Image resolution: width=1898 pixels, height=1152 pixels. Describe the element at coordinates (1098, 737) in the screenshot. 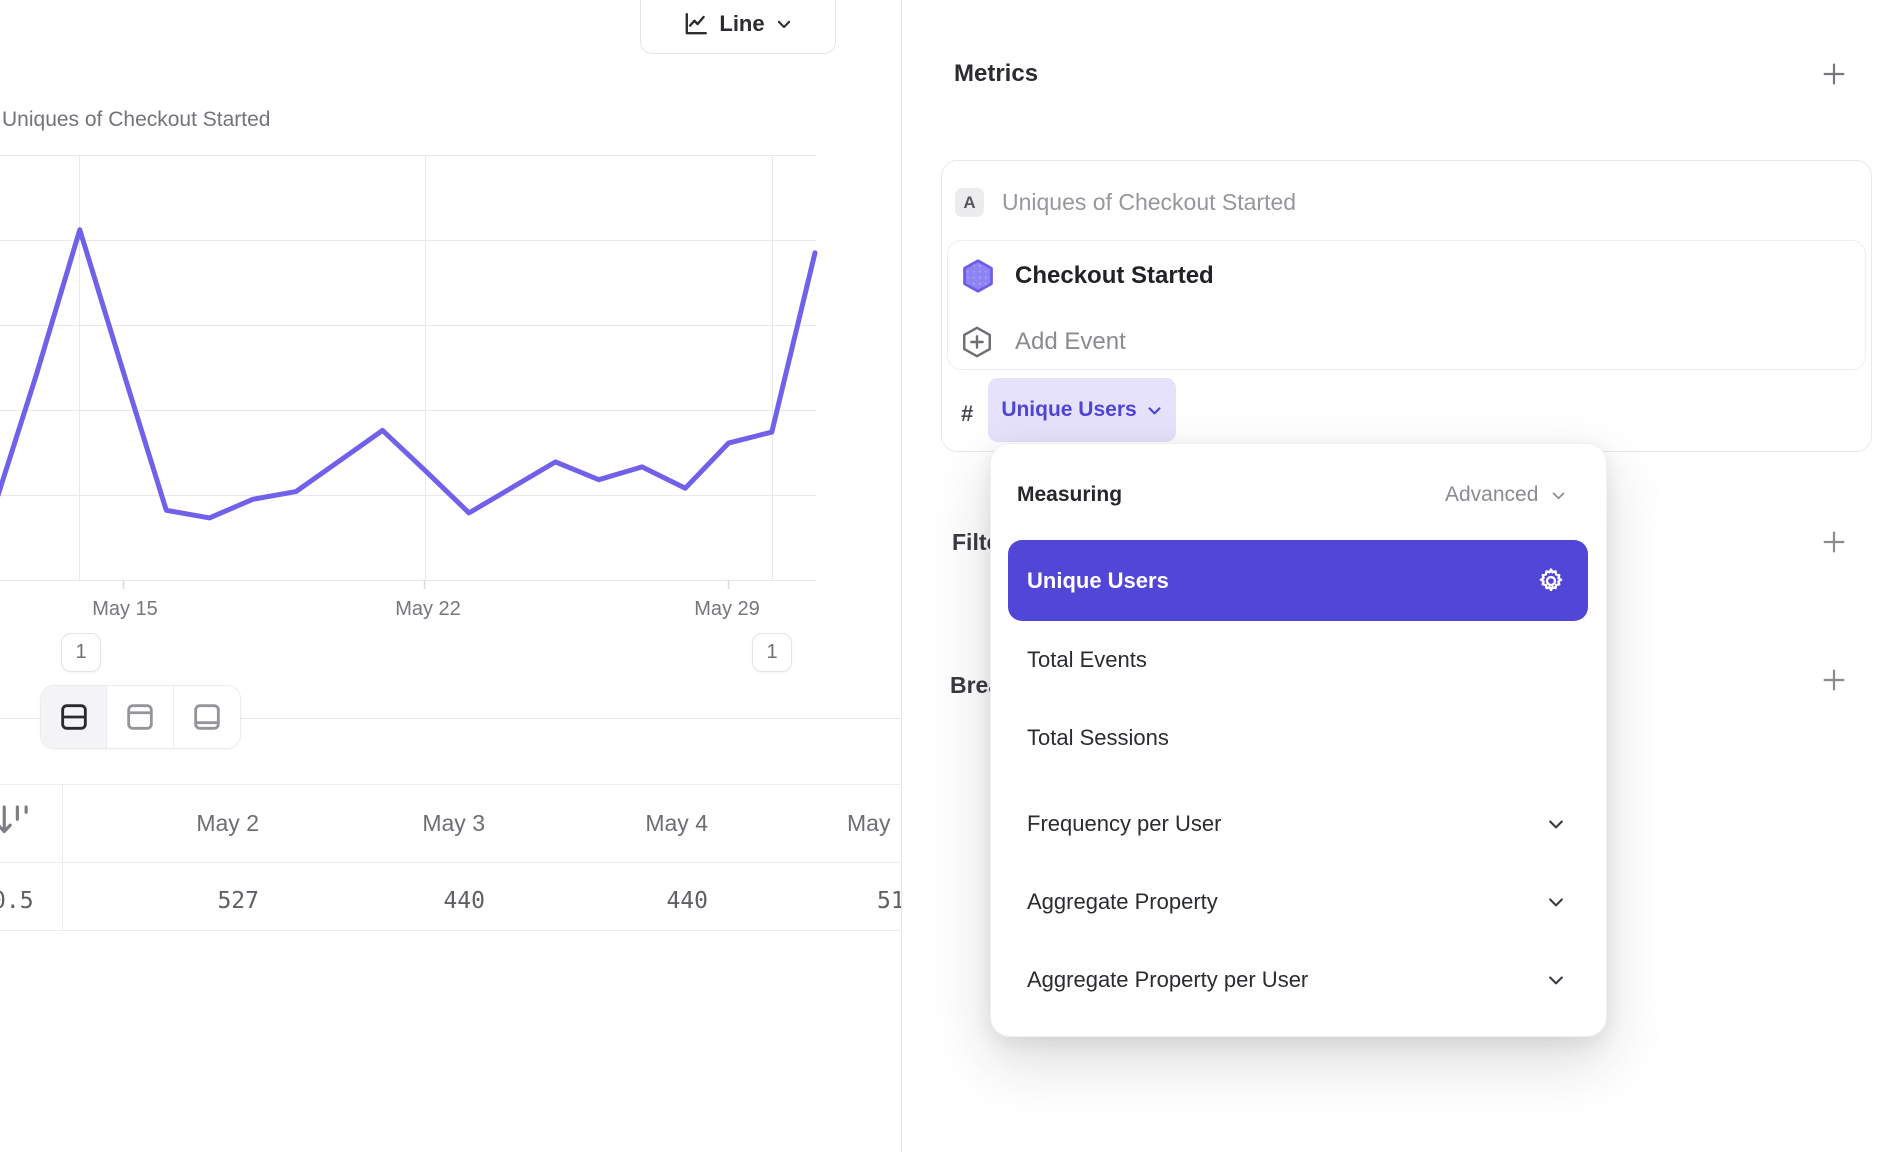

I see `menu-item-label: Total Sessions` at that location.